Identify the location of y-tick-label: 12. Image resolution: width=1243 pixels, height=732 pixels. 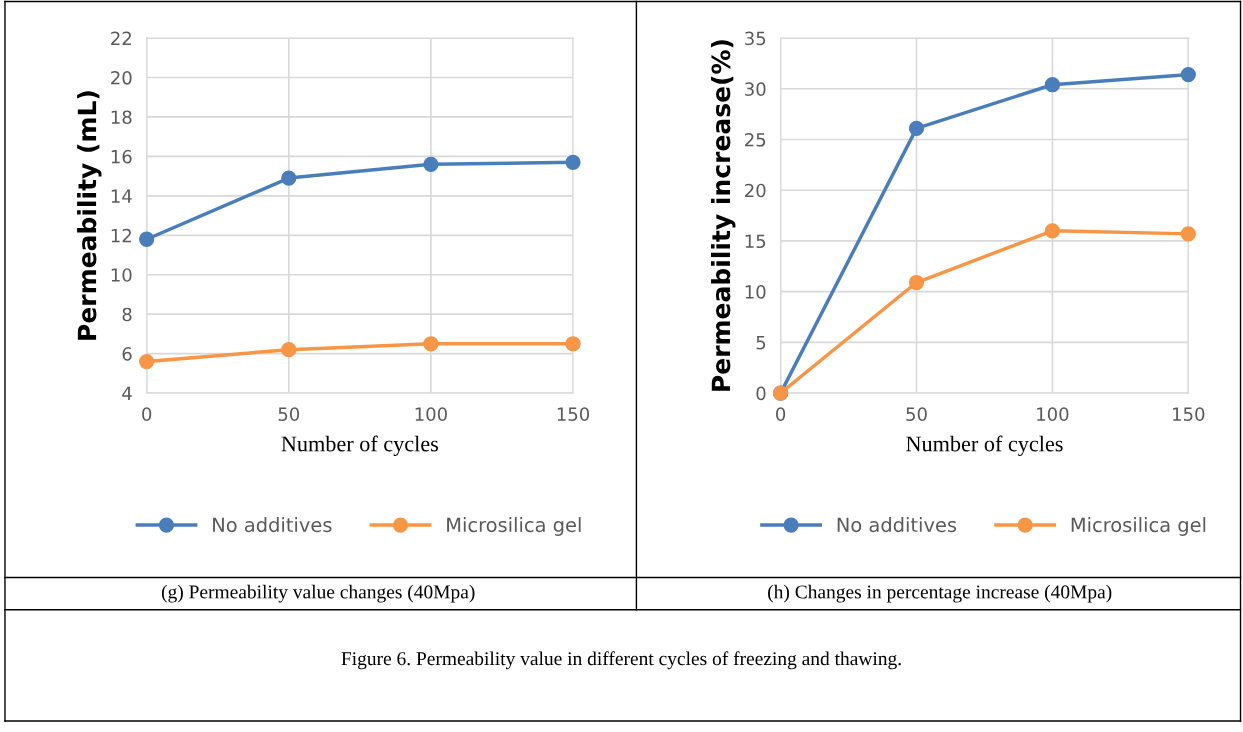
(121, 235).